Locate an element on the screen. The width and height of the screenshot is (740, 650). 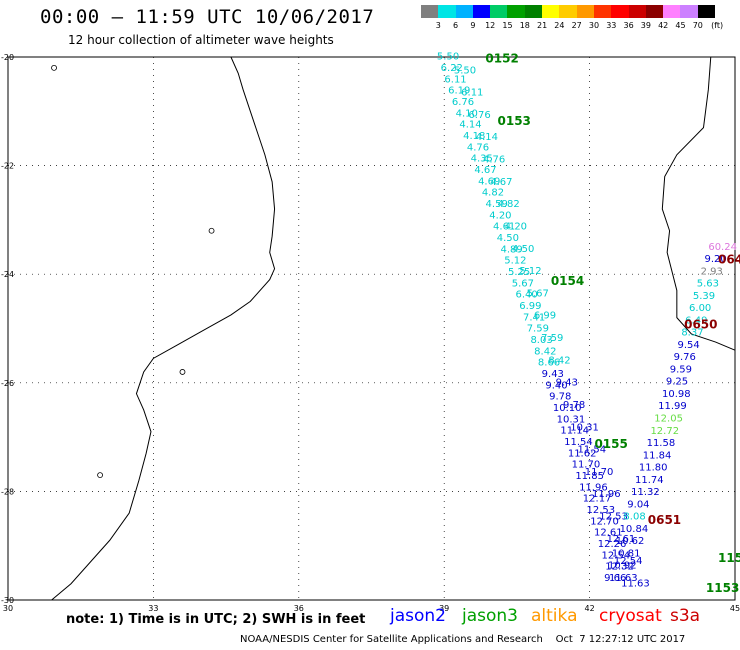
wave-height-label: 4.76 is located at coordinates (478, 147).